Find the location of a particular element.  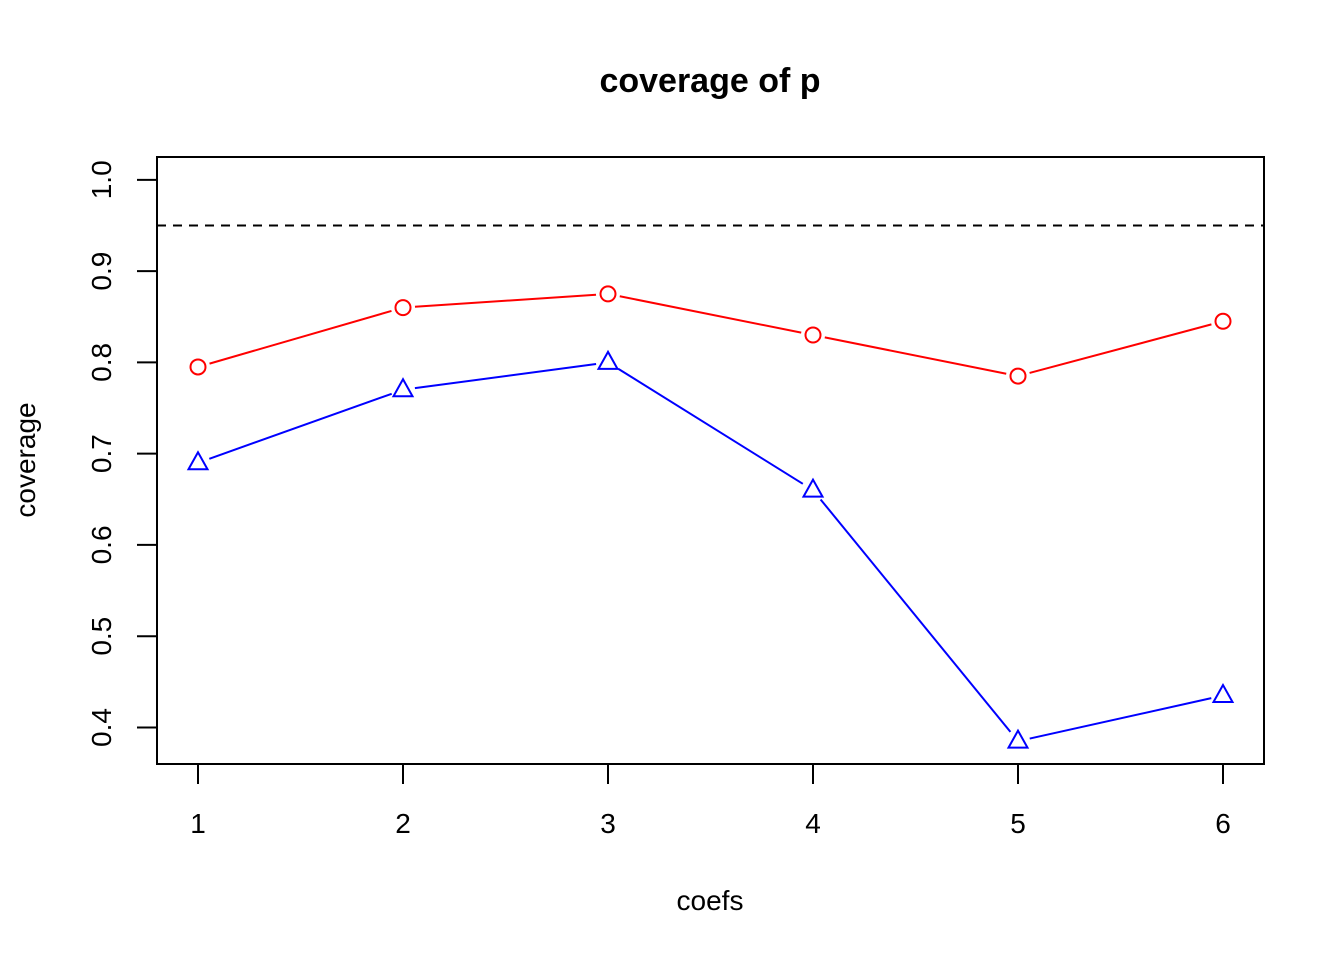

y-tick-label: 0.6 is located at coordinates (101, 544).